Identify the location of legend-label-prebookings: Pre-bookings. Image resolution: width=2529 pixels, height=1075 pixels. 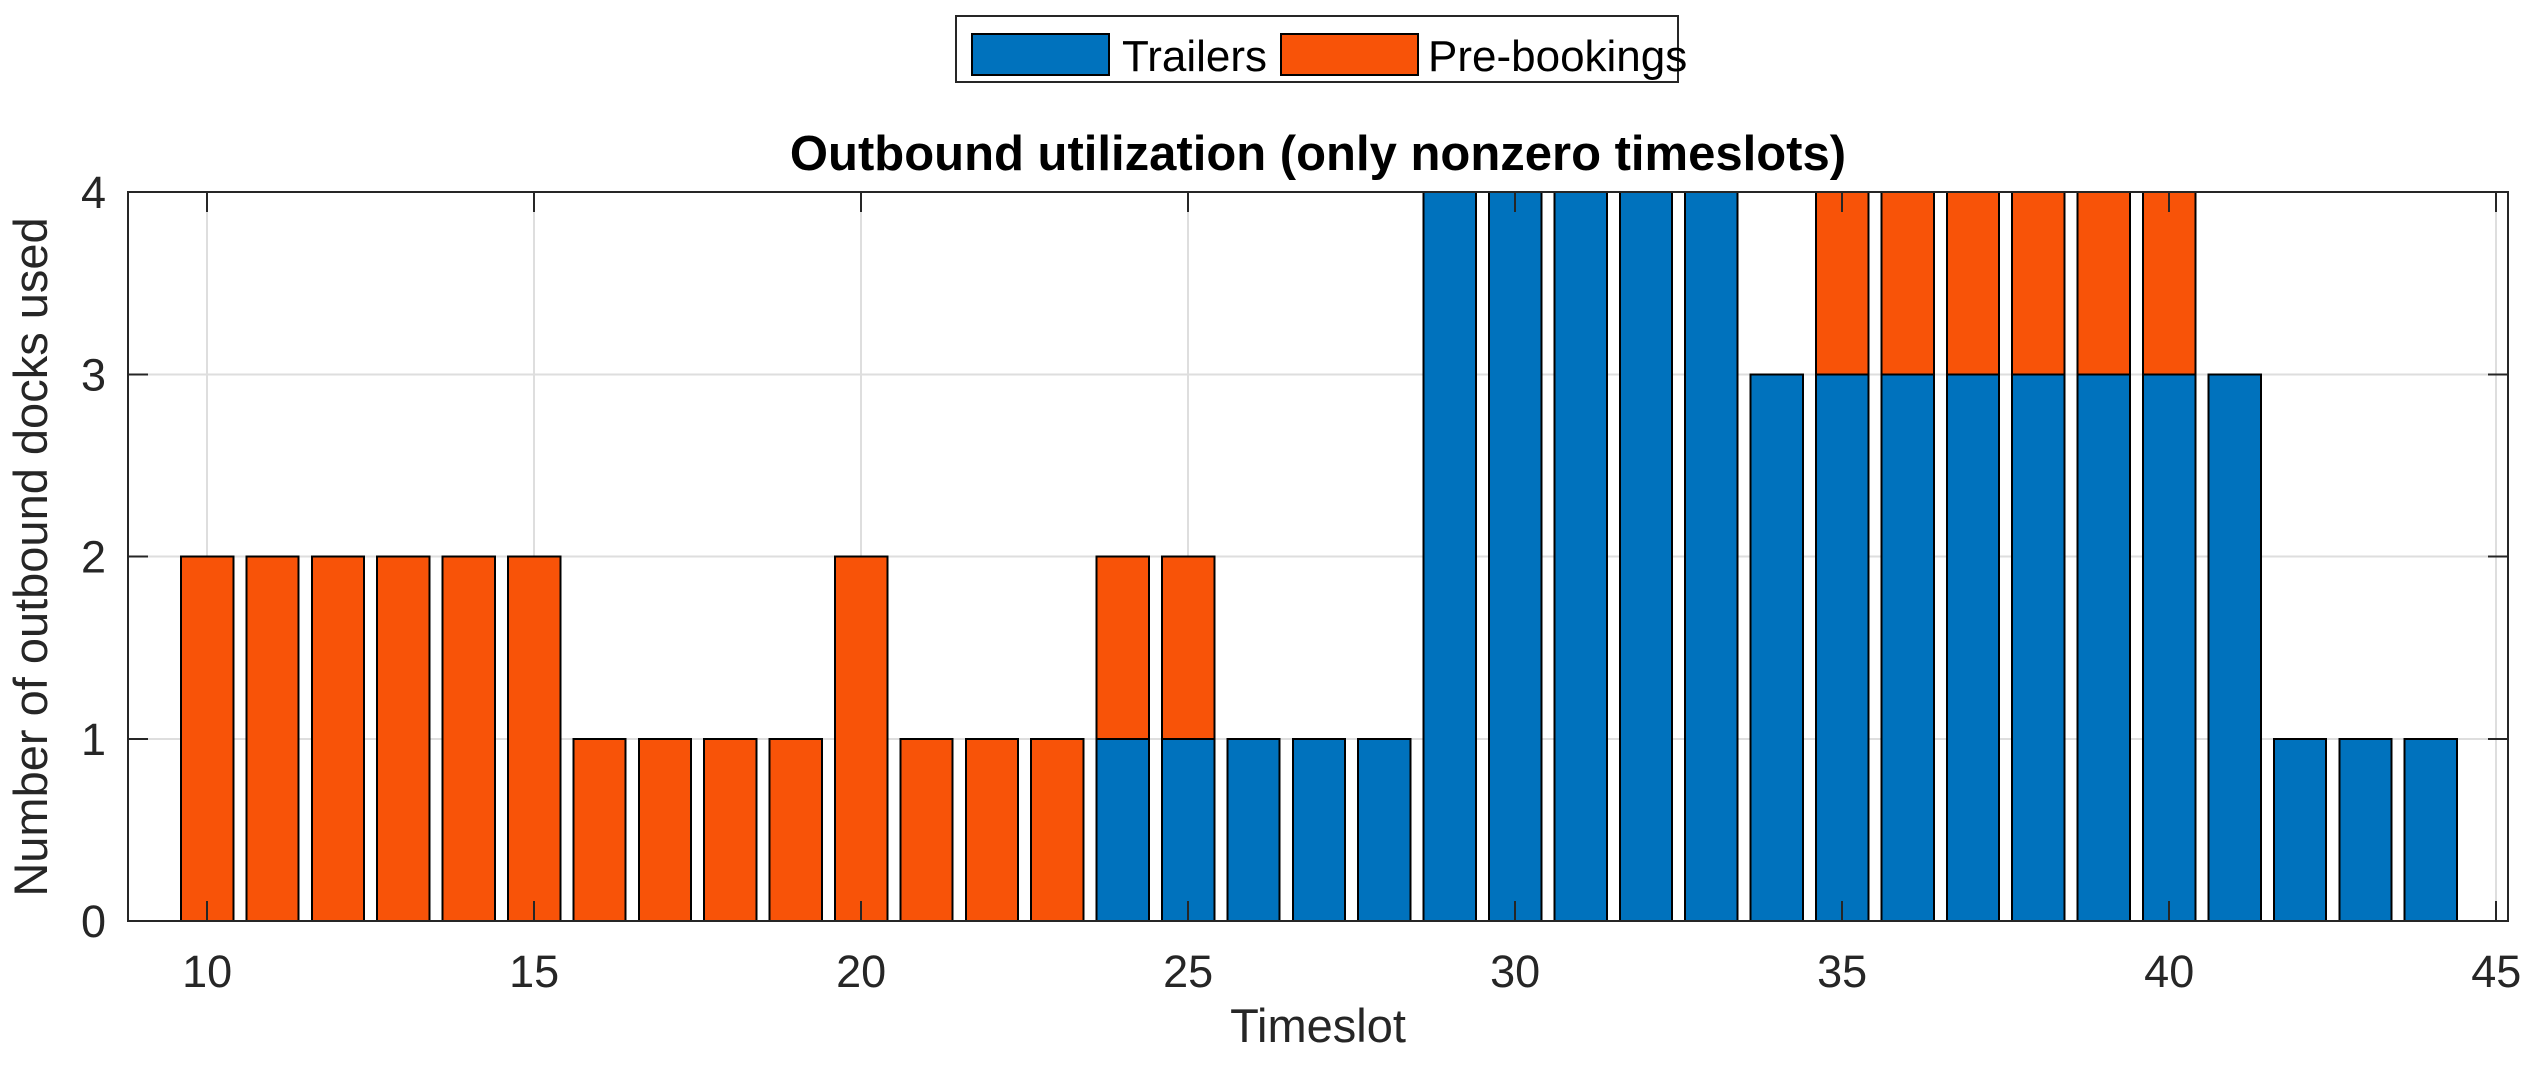
(1557, 56).